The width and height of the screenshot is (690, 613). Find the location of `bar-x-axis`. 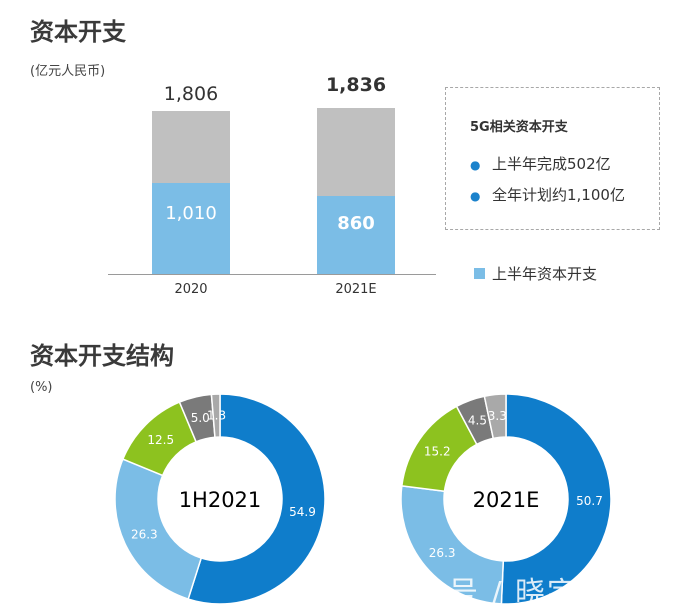

bar-x-axis is located at coordinates (272, 274).